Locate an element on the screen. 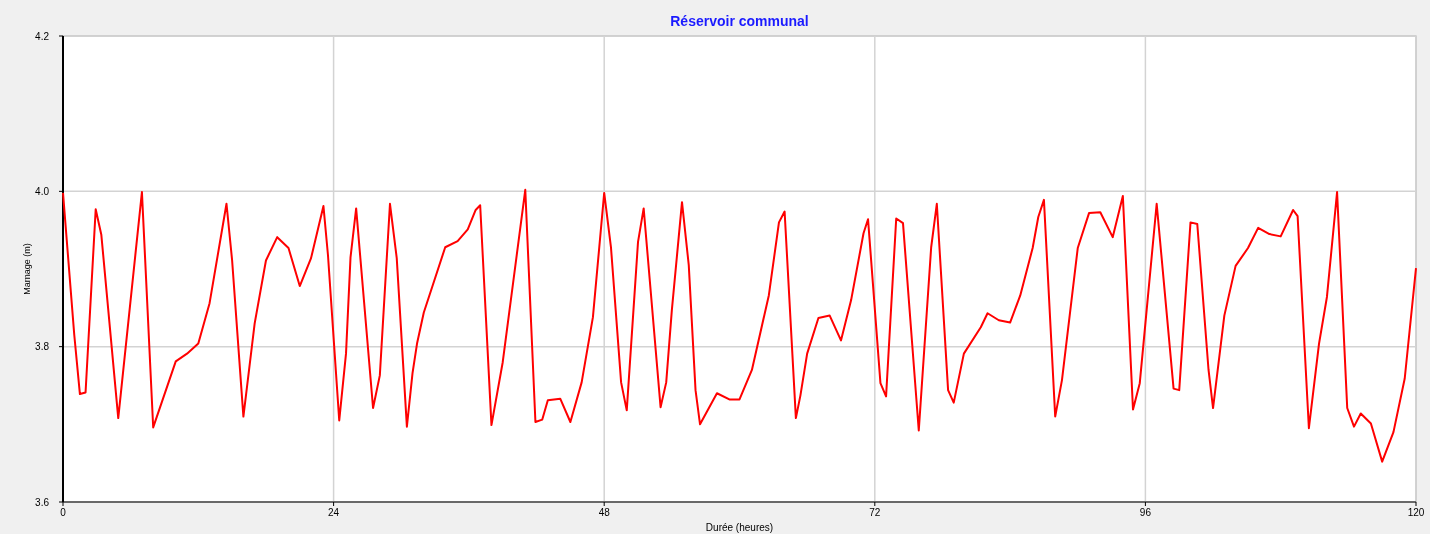  x-tick-label: 72 is located at coordinates (875, 512).